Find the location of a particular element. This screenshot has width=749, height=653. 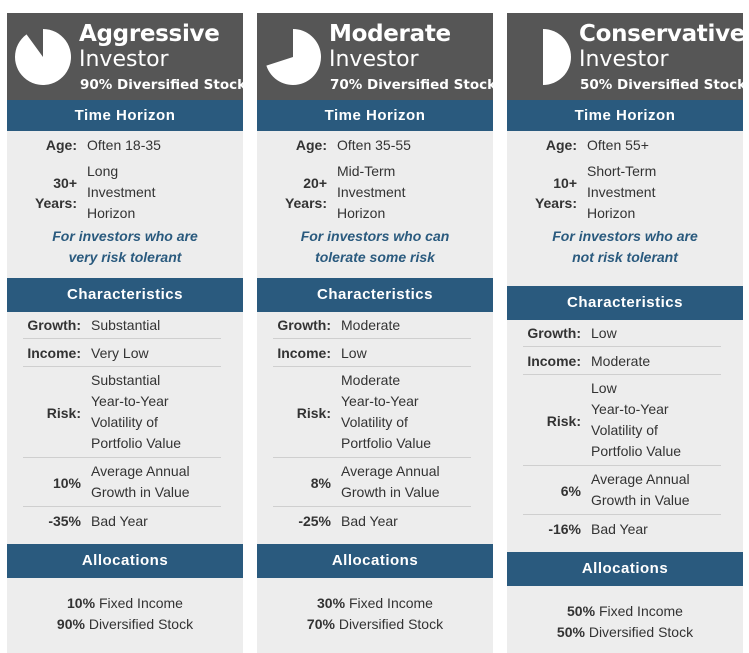

years-number: 10+ is located at coordinates (565, 183).